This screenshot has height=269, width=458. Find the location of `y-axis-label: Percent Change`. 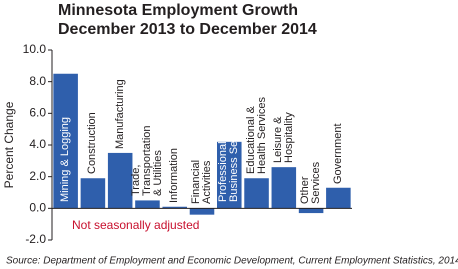

y-axis-label: Percent Change is located at coordinates (9, 144).